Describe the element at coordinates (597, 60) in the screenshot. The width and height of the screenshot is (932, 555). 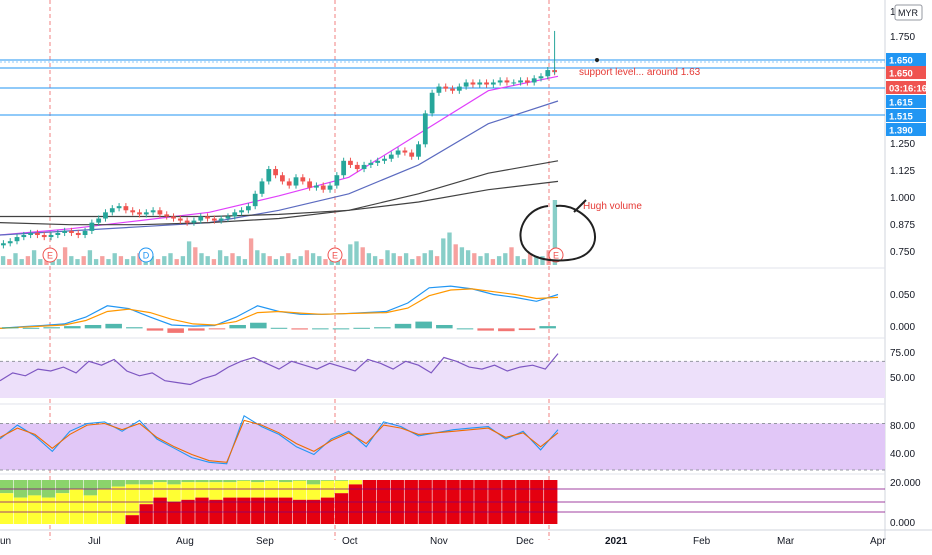
I see `level-anchor-dot` at that location.